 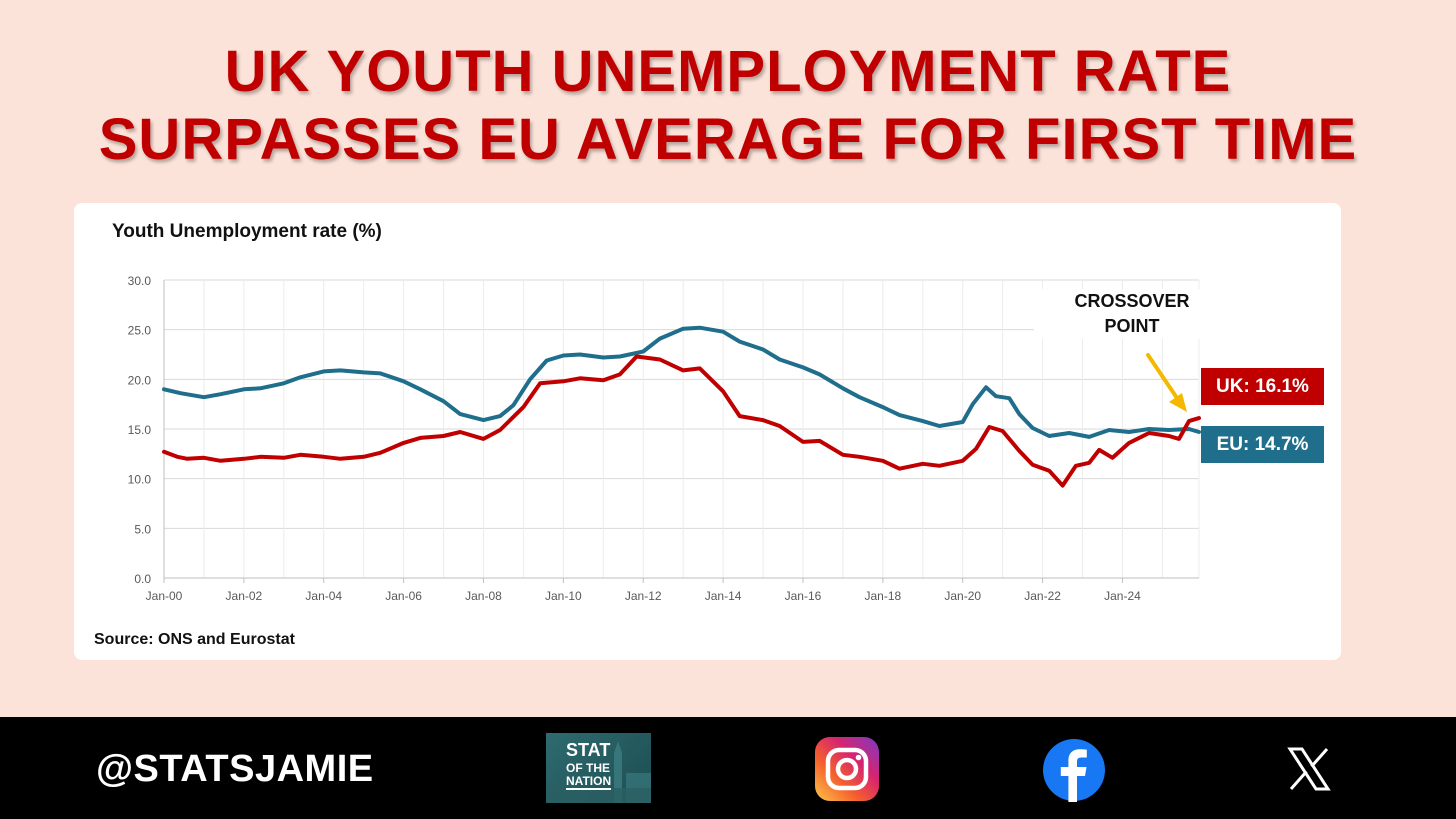 I want to click on x-tick-label: Jan-18, so click(x=882, y=596).